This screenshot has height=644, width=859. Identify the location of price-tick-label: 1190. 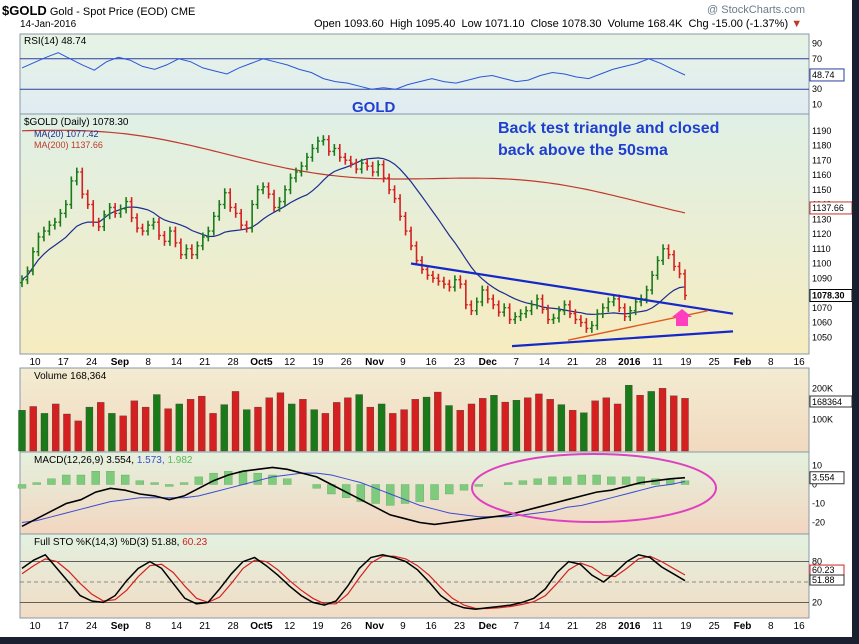
(821, 131).